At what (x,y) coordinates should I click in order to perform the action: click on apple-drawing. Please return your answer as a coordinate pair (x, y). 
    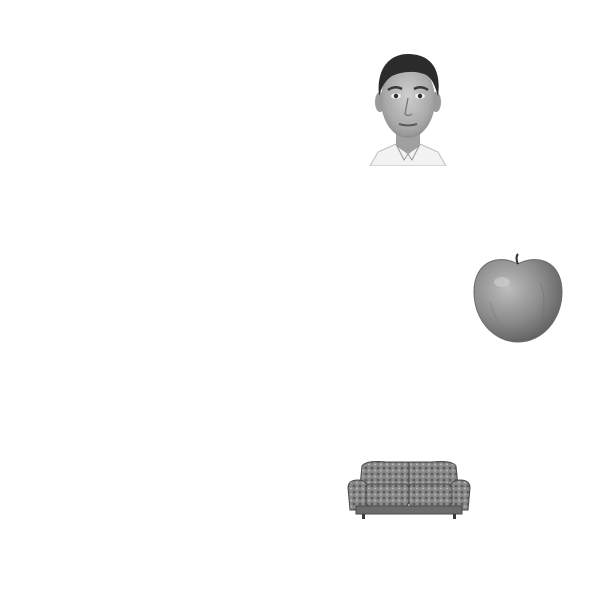
    Looking at the image, I should click on (518, 298).